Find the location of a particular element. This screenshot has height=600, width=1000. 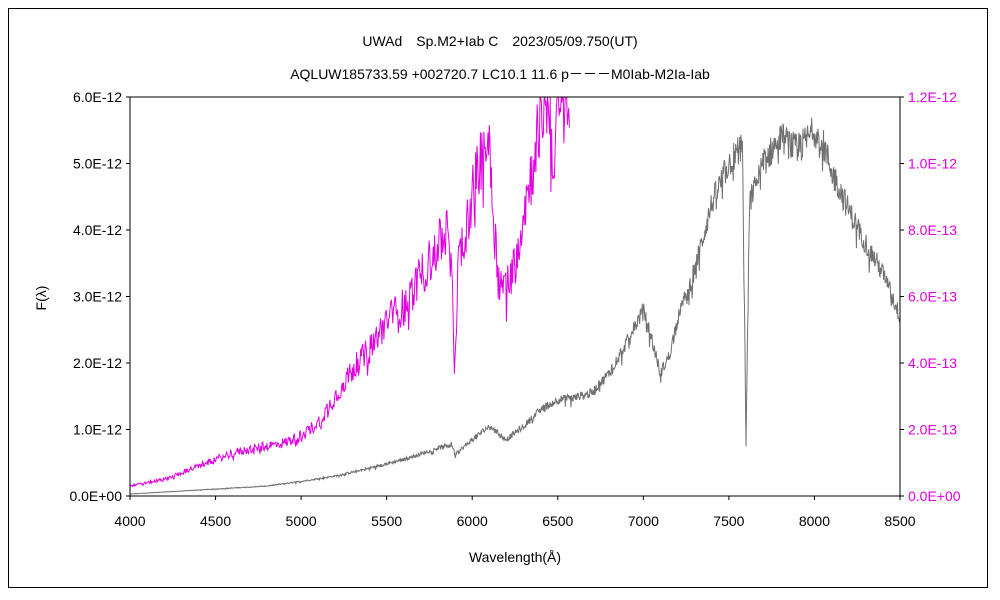

x-tick-label: 7500 is located at coordinates (728, 521).